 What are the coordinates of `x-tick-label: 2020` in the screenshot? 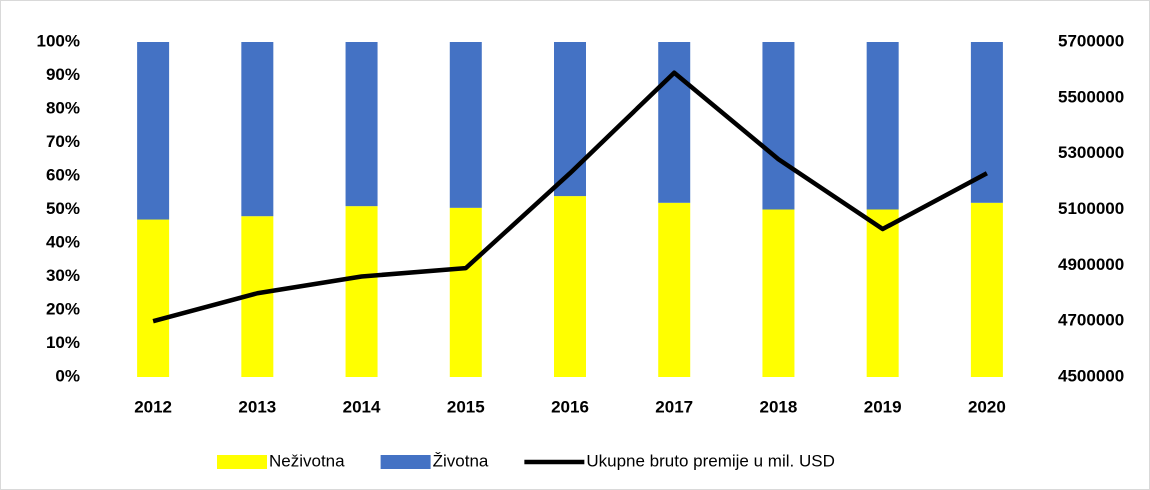 It's located at (987, 406).